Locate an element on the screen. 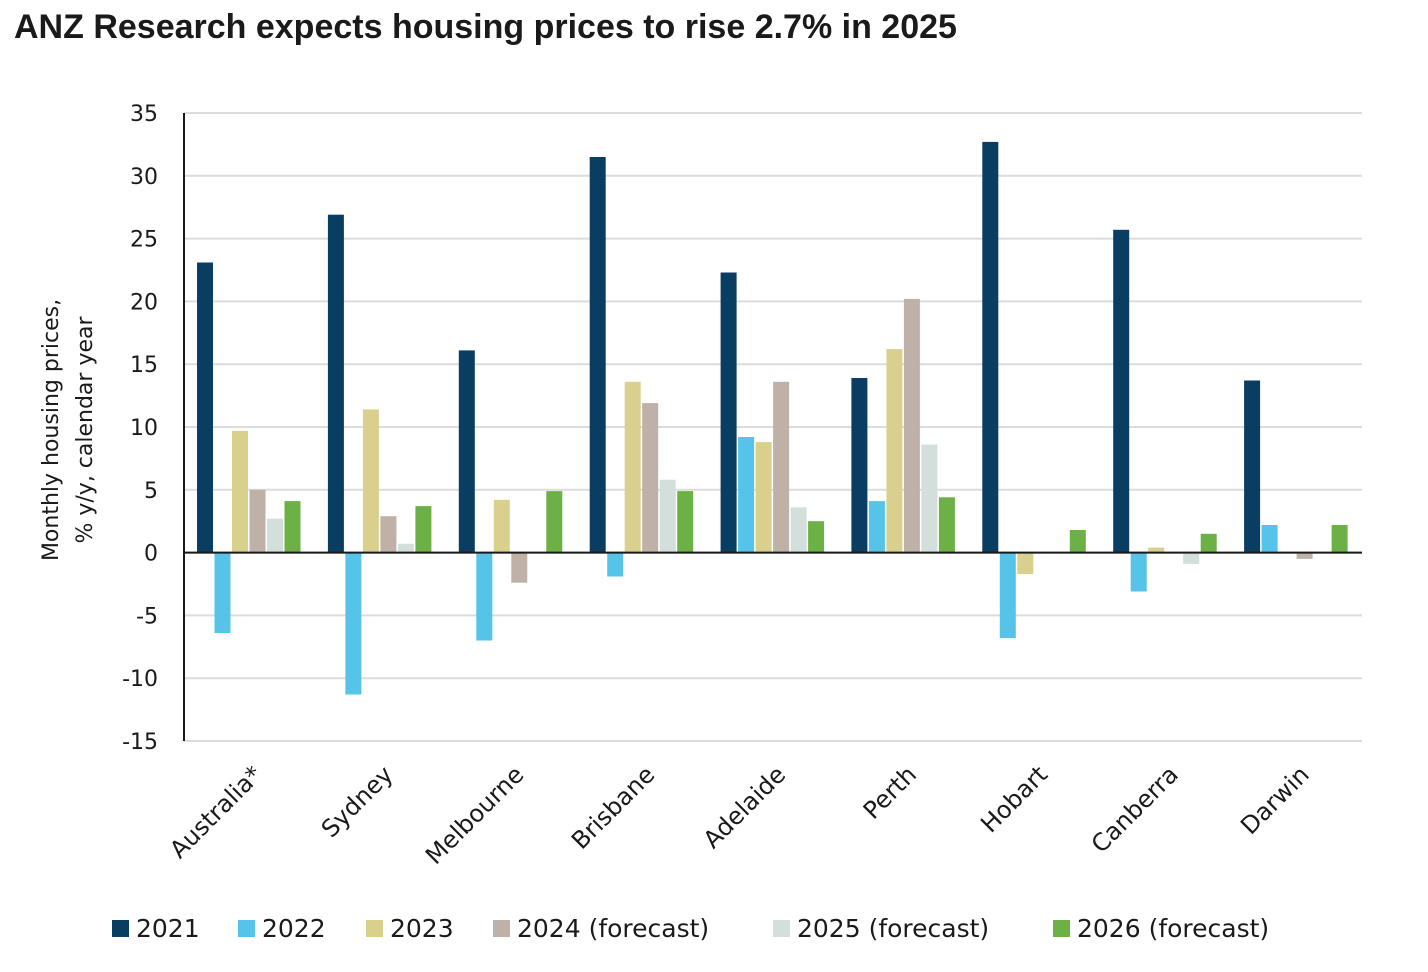 The image size is (1428, 972). legend-label: 2024 (forecast) is located at coordinates (613, 928).